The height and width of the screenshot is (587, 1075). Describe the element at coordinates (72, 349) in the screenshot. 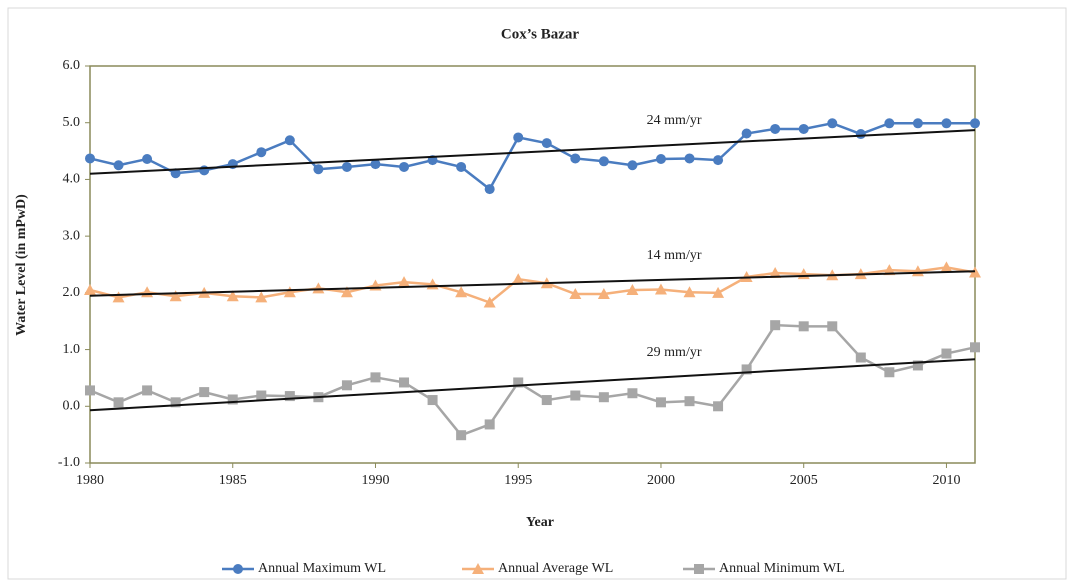

I see `y-tick-label: 1.0` at that location.